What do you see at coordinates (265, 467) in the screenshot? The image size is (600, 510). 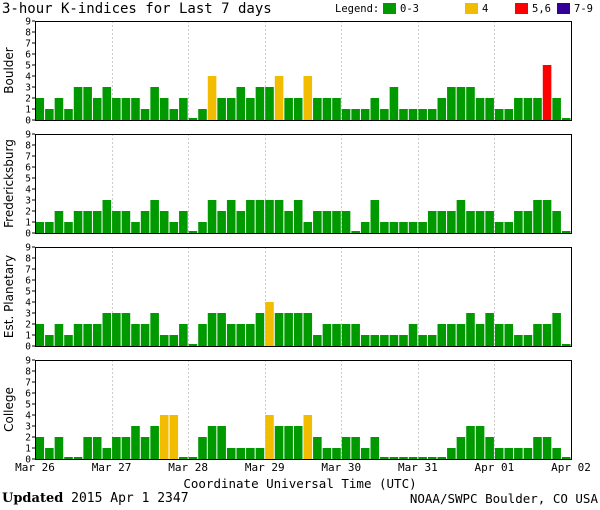 I see `x-tick-label: Mar 29` at bounding box center [265, 467].